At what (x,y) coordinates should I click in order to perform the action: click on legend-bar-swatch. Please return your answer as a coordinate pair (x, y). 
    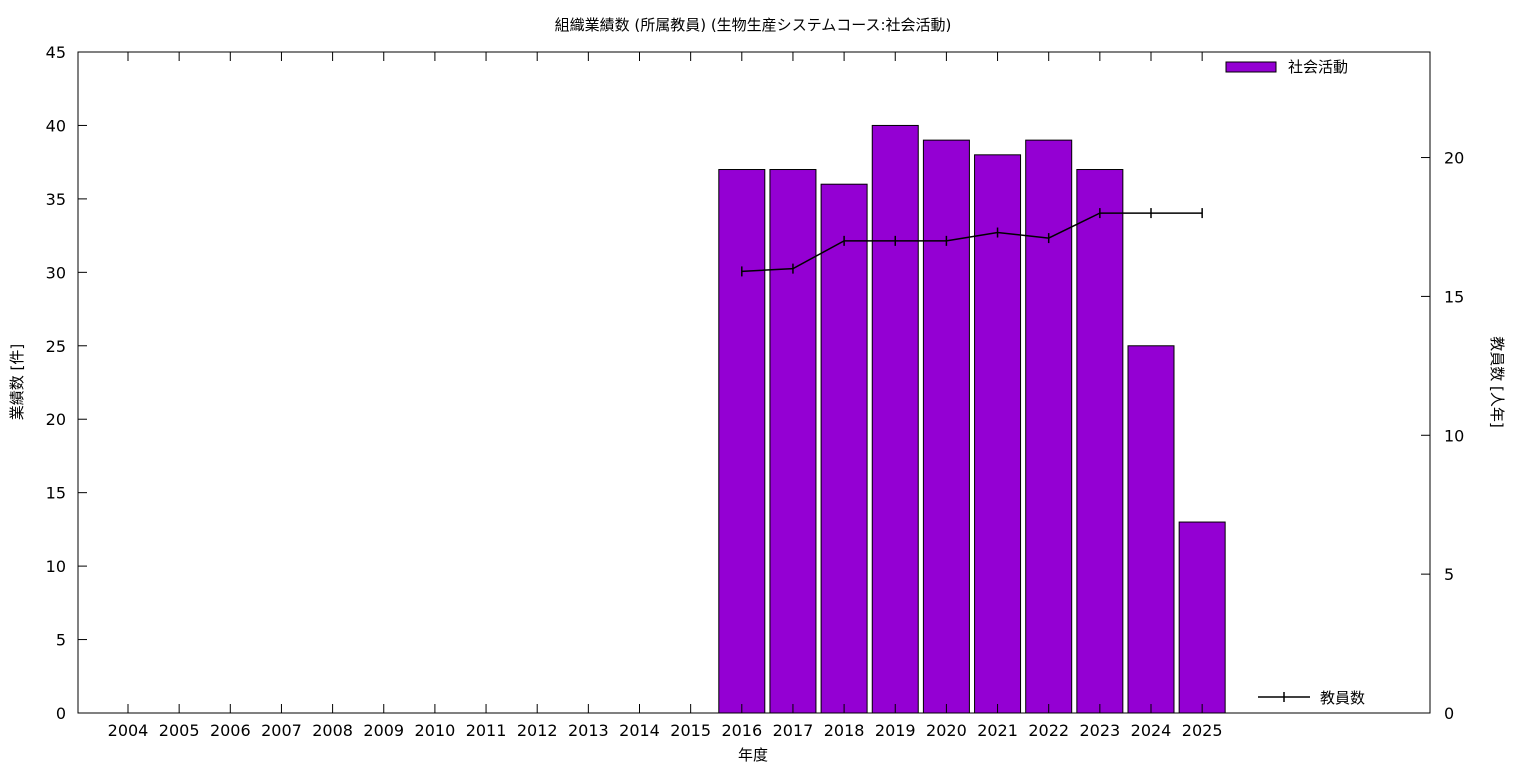
    Looking at the image, I should click on (1251, 67).